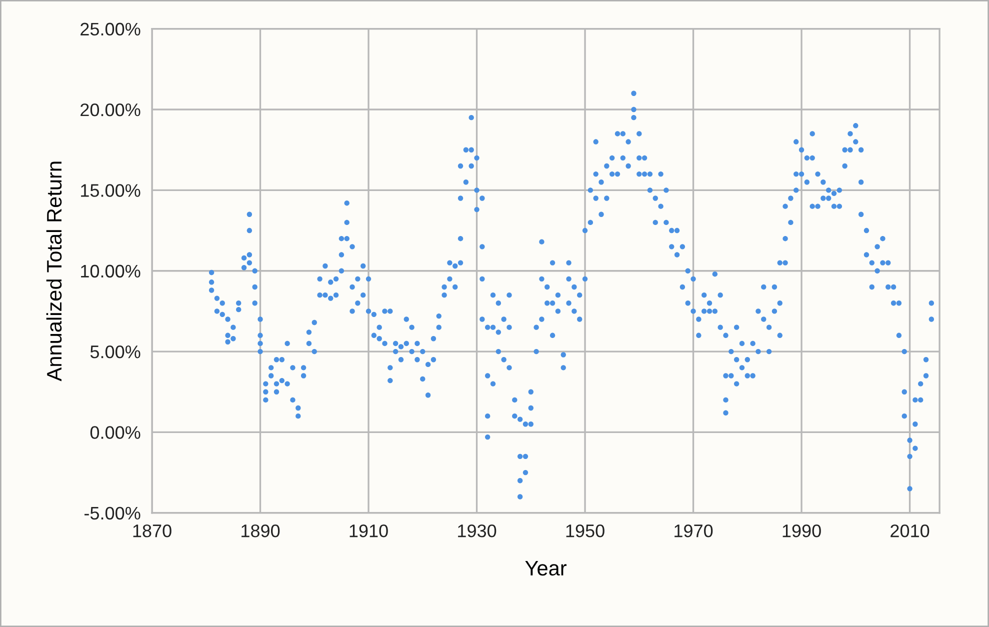 Image resolution: width=989 pixels, height=627 pixels. I want to click on y-axis-title: Annualized Total Return, so click(54, 272).